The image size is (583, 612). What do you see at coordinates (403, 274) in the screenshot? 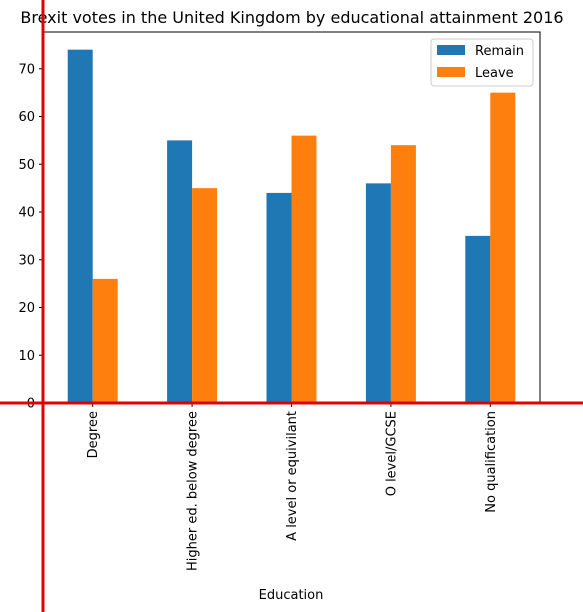
I see `bar-leave-o-level-gcse` at bounding box center [403, 274].